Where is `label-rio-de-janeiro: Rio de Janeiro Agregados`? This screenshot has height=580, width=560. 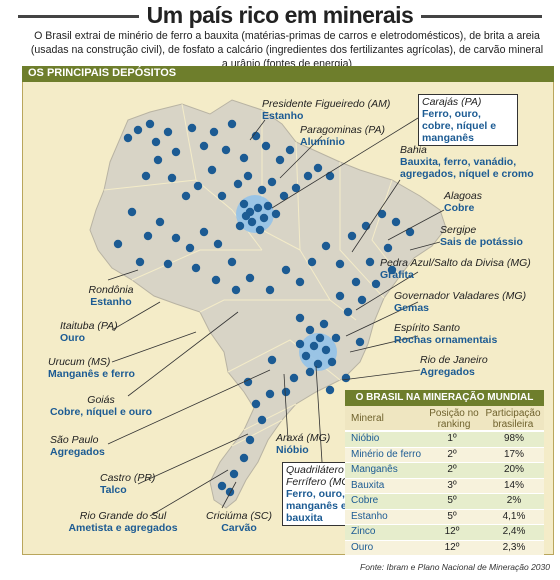 label-rio-de-janeiro: Rio de Janeiro Agregados is located at coordinates (454, 366).